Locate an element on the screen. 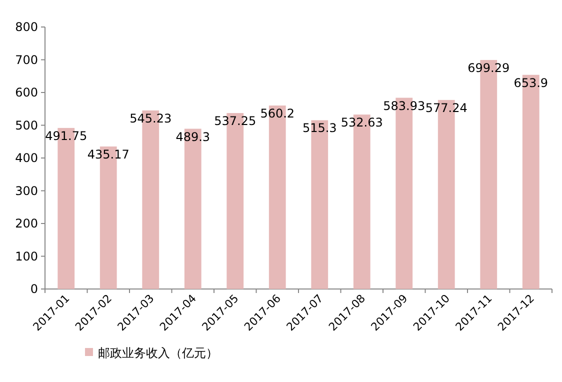 The height and width of the screenshot is (382, 562). y-tick-label: 100 is located at coordinates (26, 256).